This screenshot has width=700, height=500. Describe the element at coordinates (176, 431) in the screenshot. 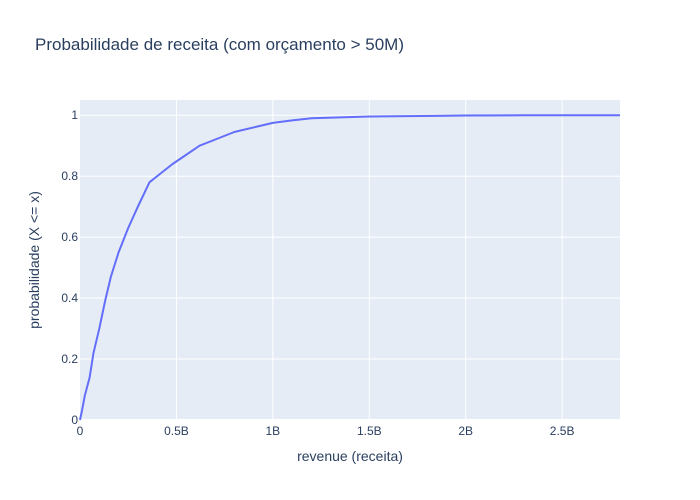

I see `x-tick-label: 0.5B` at that location.